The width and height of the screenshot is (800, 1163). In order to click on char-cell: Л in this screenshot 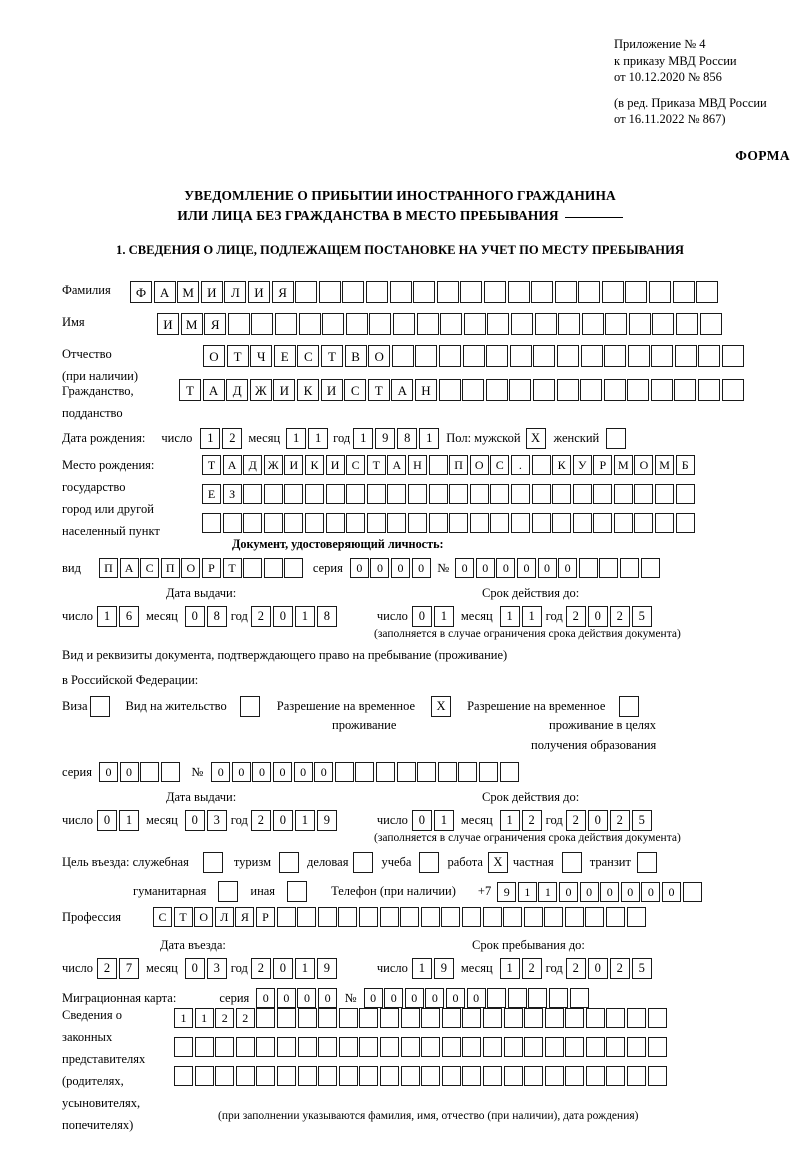, I will do `click(235, 292)`.